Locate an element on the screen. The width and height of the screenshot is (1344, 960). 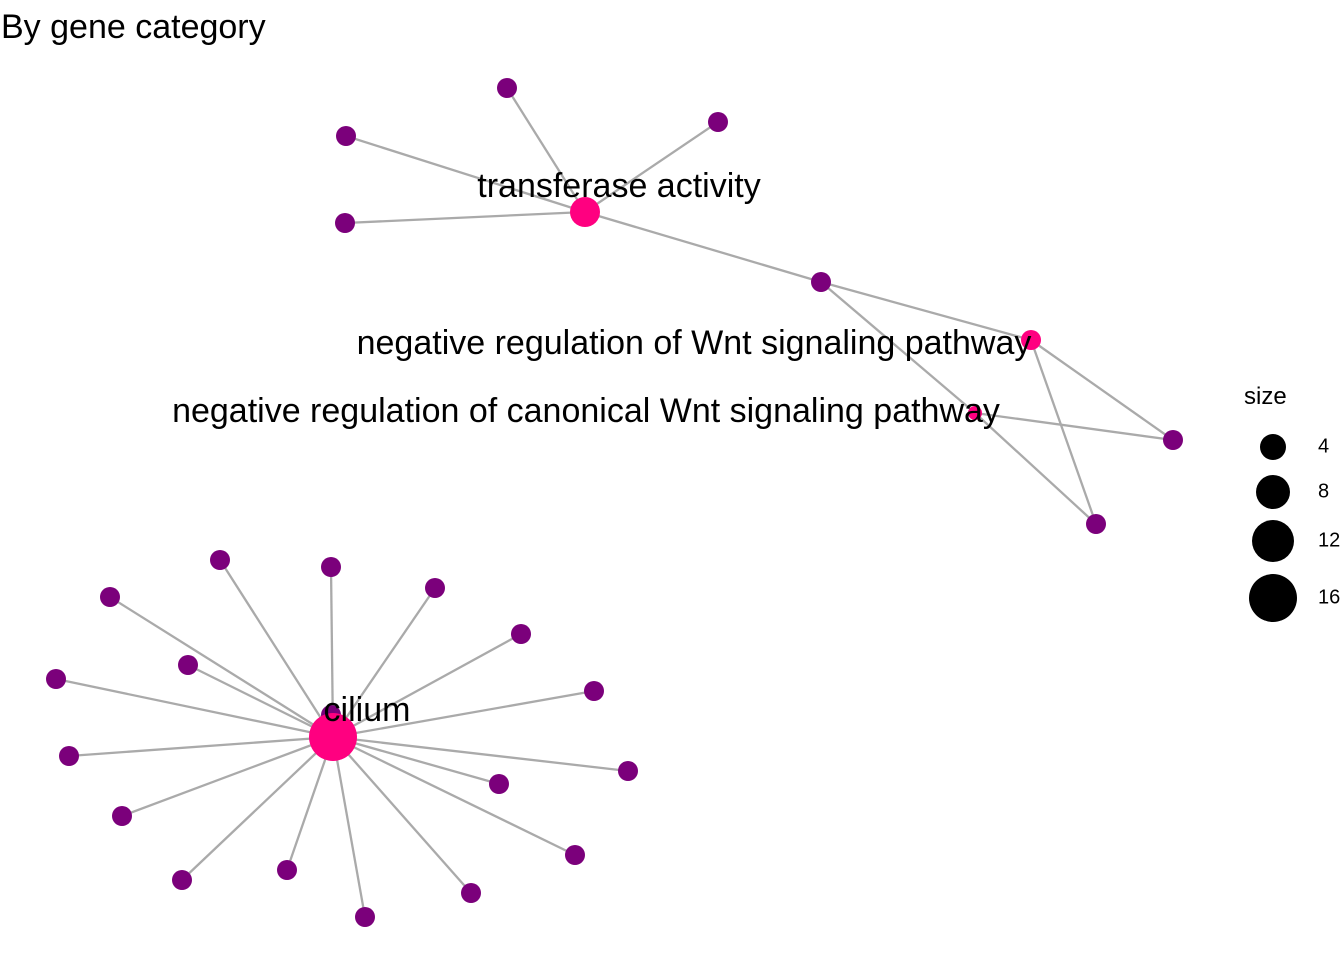
edge-cat_cilium-c3 is located at coordinates (384, 662).